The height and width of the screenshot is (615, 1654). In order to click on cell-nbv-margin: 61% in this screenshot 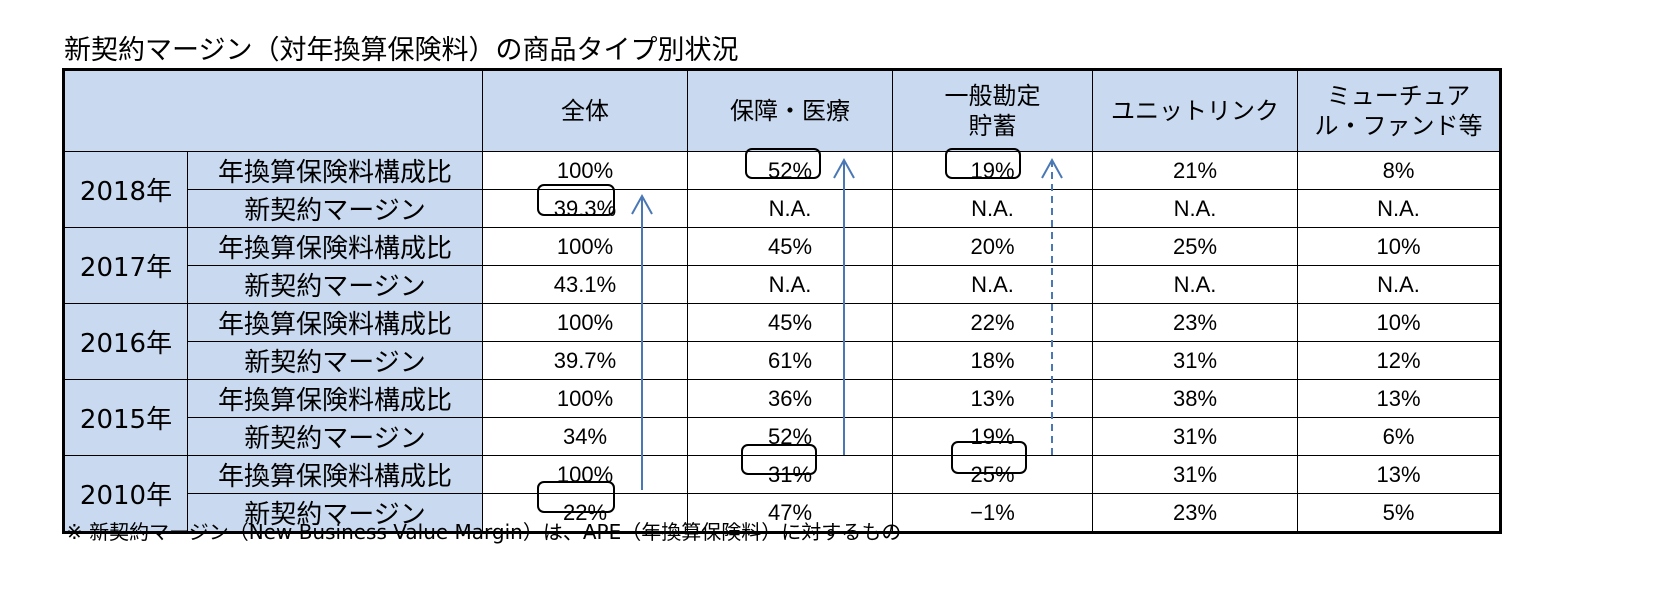, I will do `click(790, 360)`.